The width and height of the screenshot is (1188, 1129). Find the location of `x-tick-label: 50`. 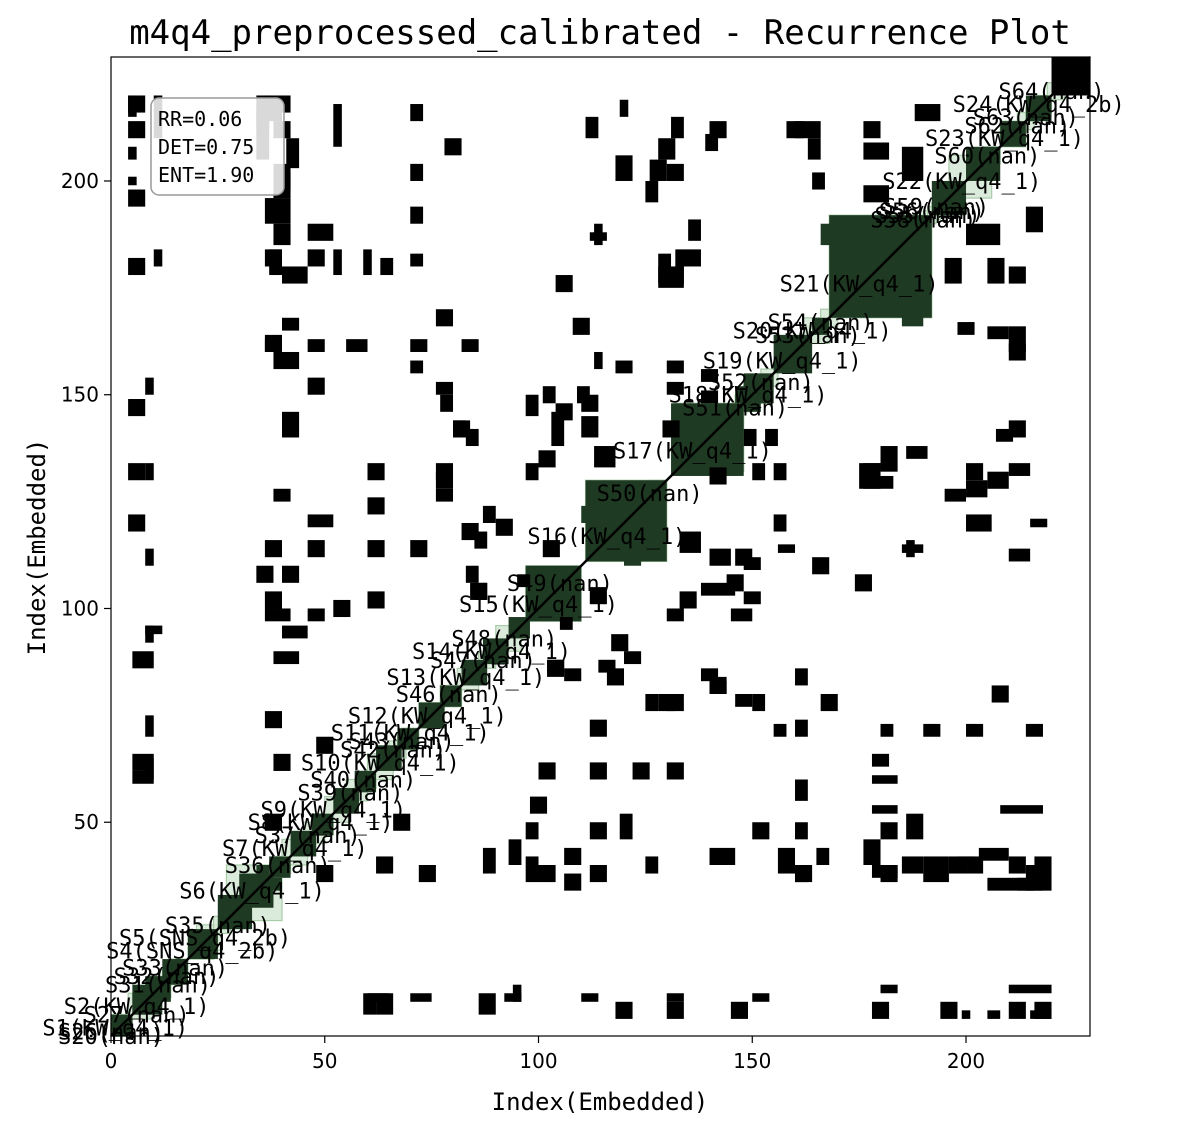

x-tick-label: 50 is located at coordinates (324, 1061).